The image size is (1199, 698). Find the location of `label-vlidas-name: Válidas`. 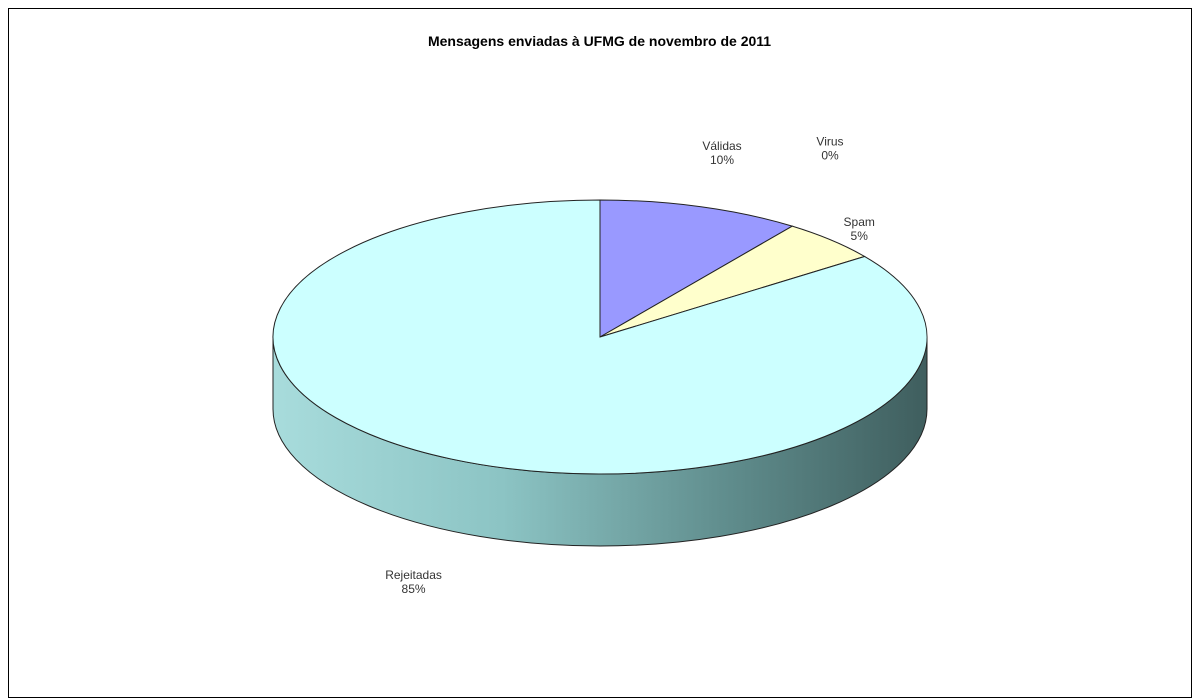

label-vlidas-name: Válidas is located at coordinates (721, 146).